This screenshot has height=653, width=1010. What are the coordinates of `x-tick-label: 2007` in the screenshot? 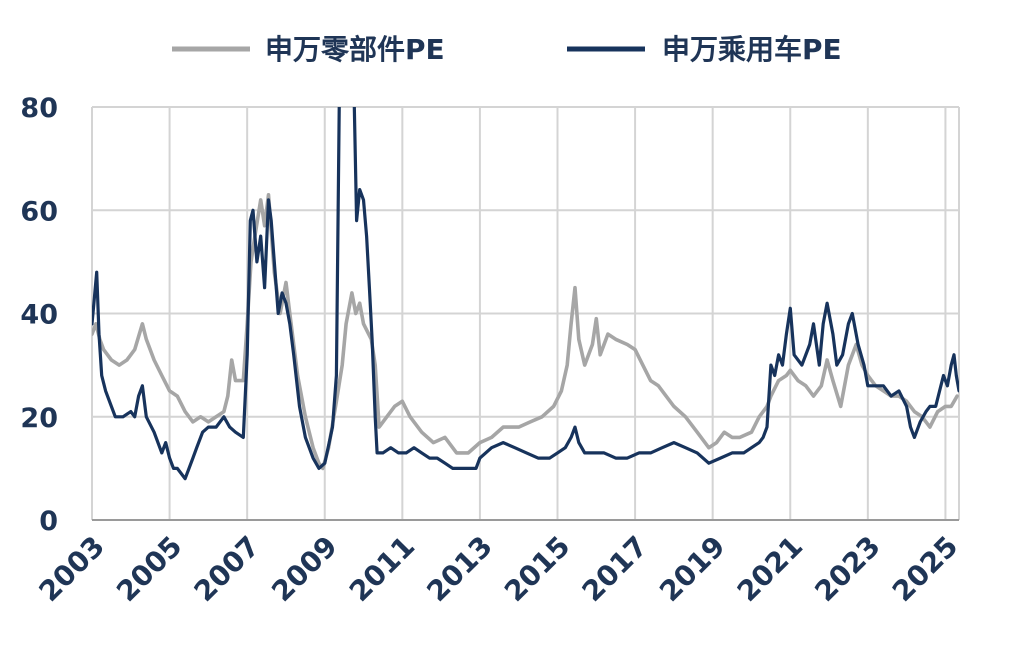 It's located at (227, 569).